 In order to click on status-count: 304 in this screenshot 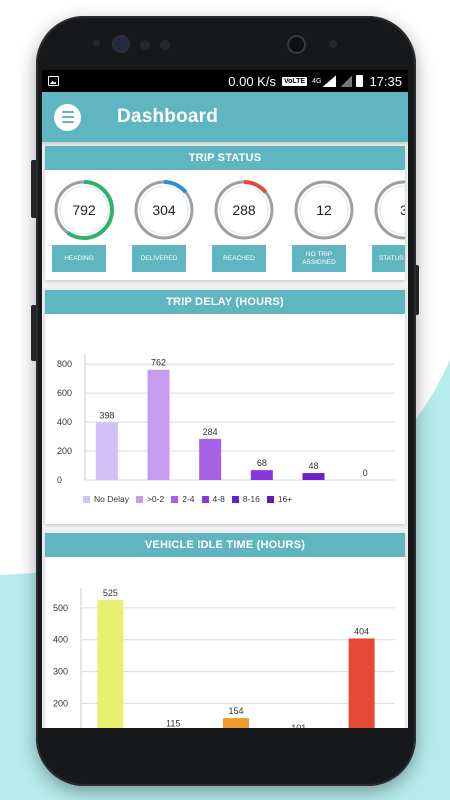, I will do `click(164, 210)`.